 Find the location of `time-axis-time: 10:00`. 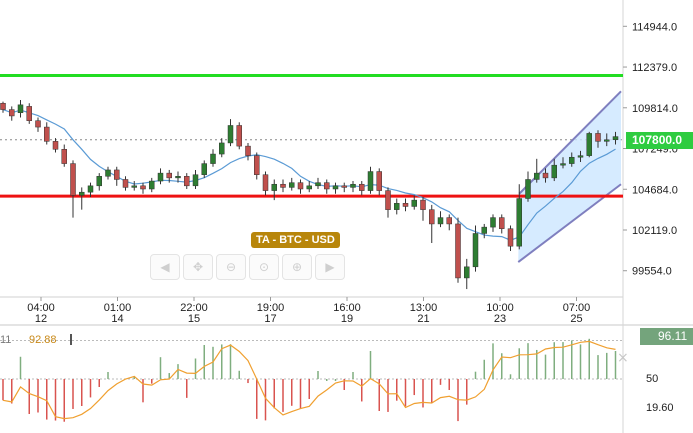

time-axis-time: 10:00 is located at coordinates (500, 308).